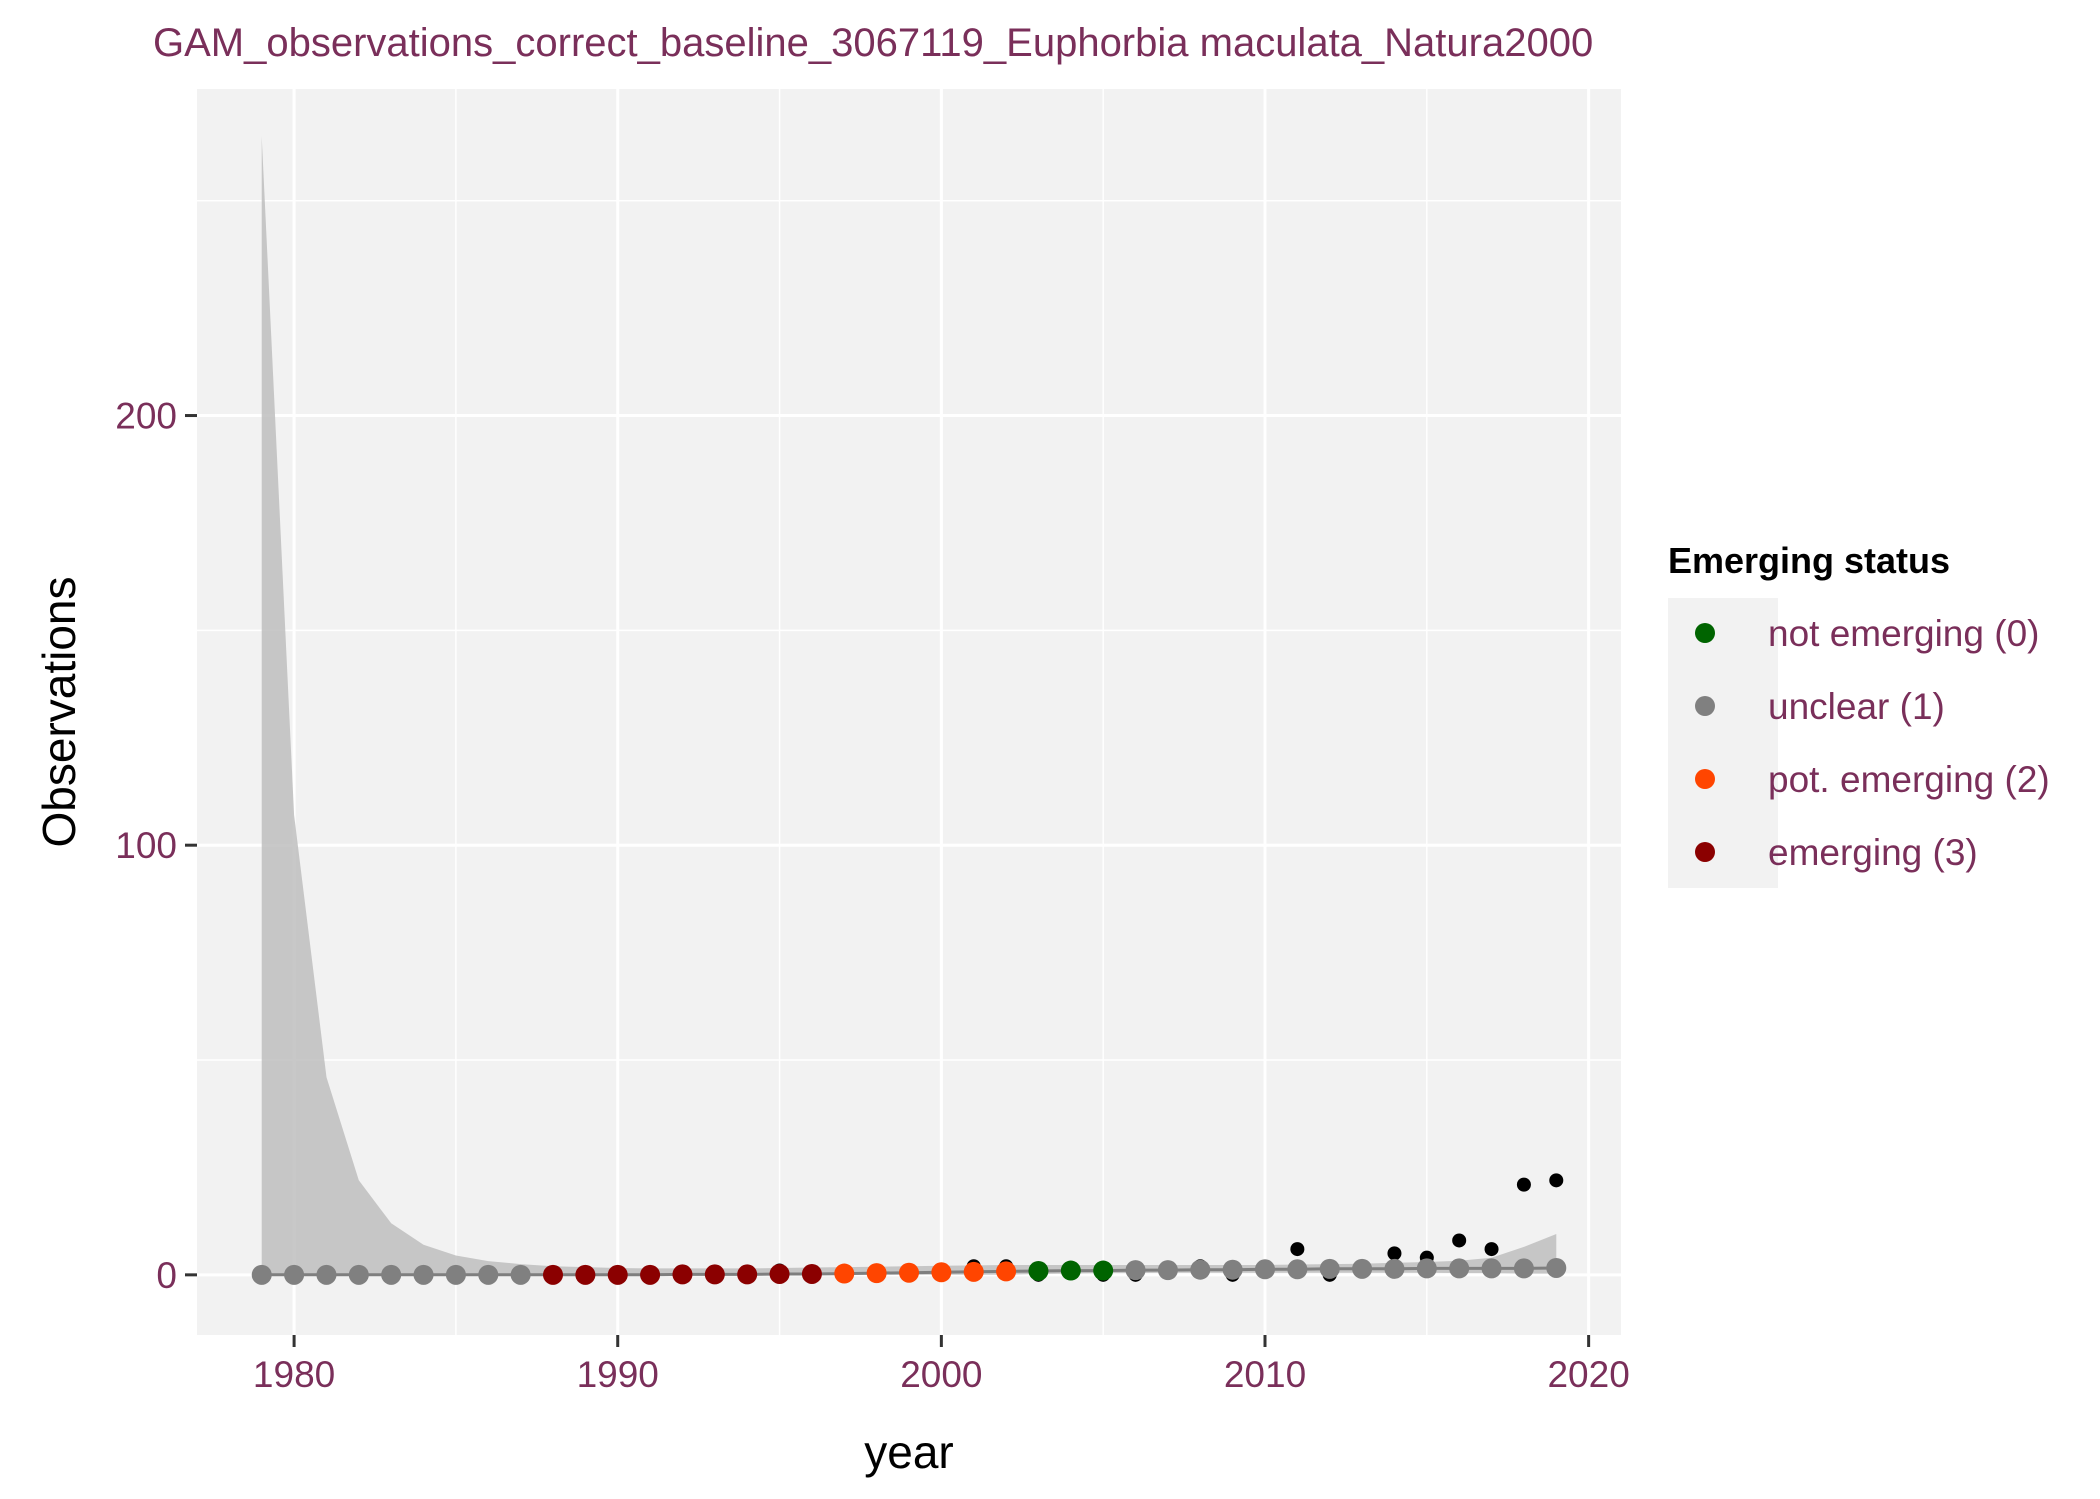 The height and width of the screenshot is (1499, 2100). Describe the element at coordinates (146, 416) in the screenshot. I see `y-tick-label: 200` at that location.